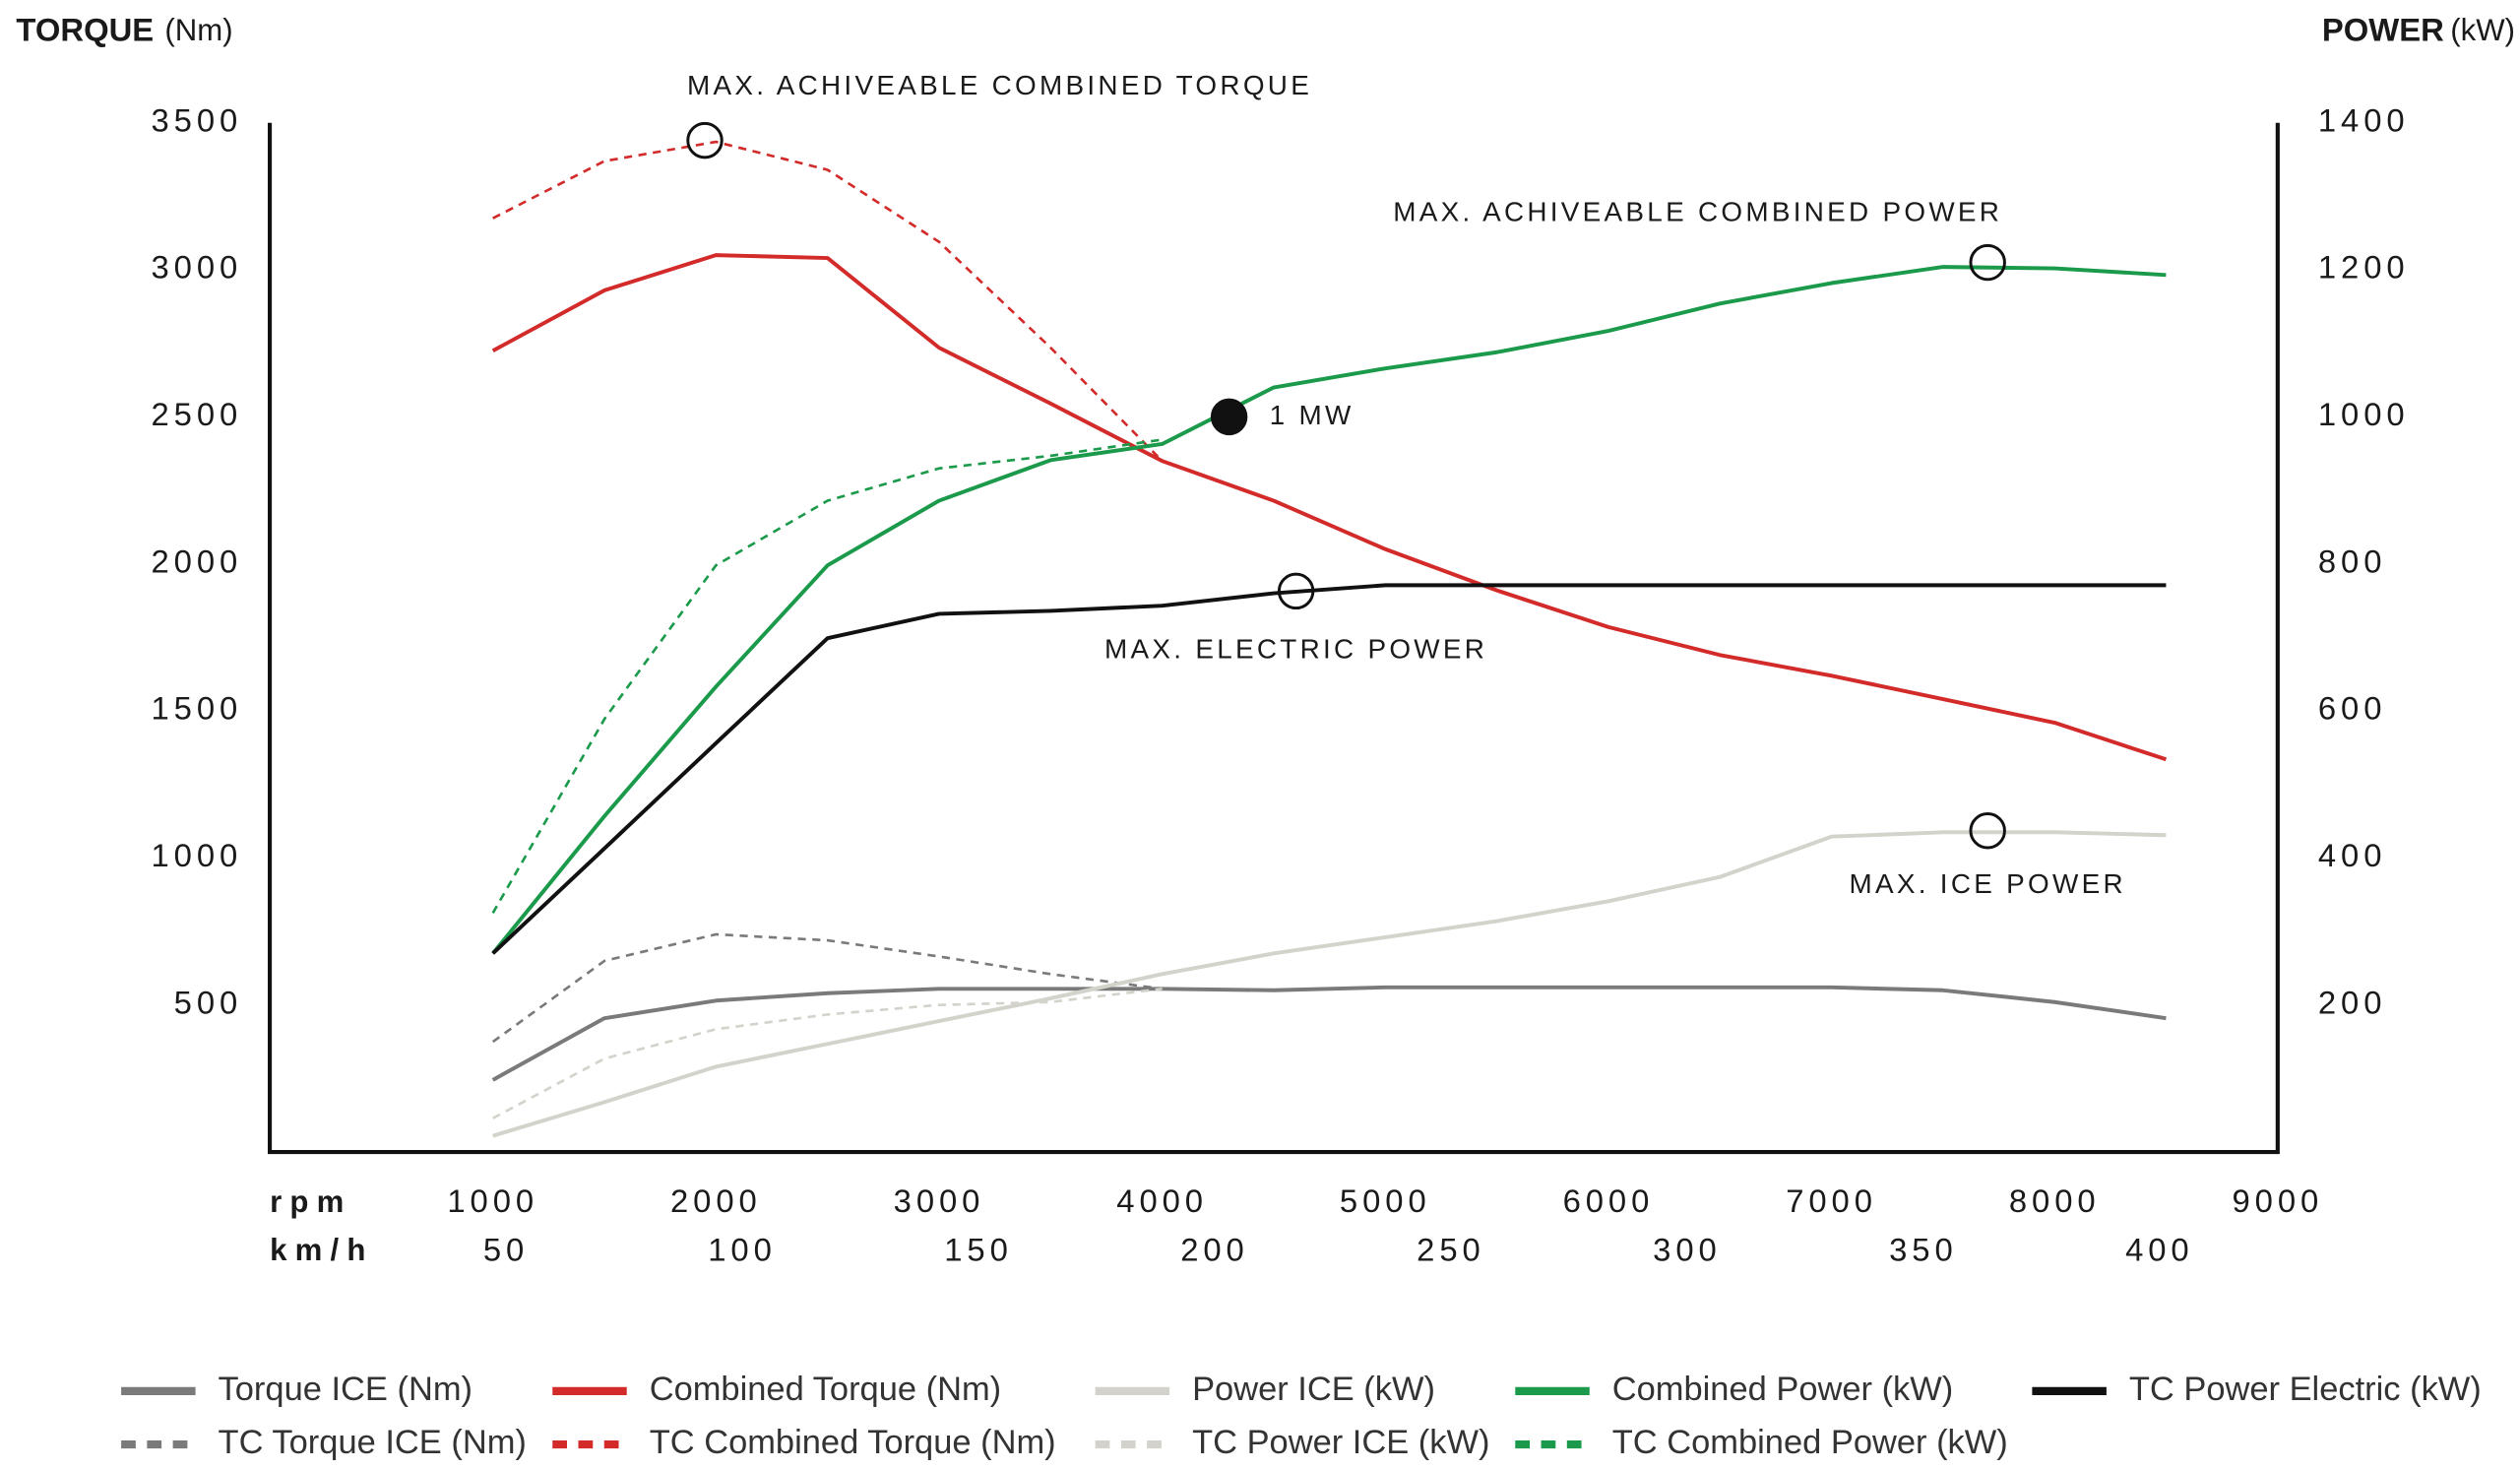  I want to click on legend-label: TC Power Electric (kW), so click(2305, 1390).